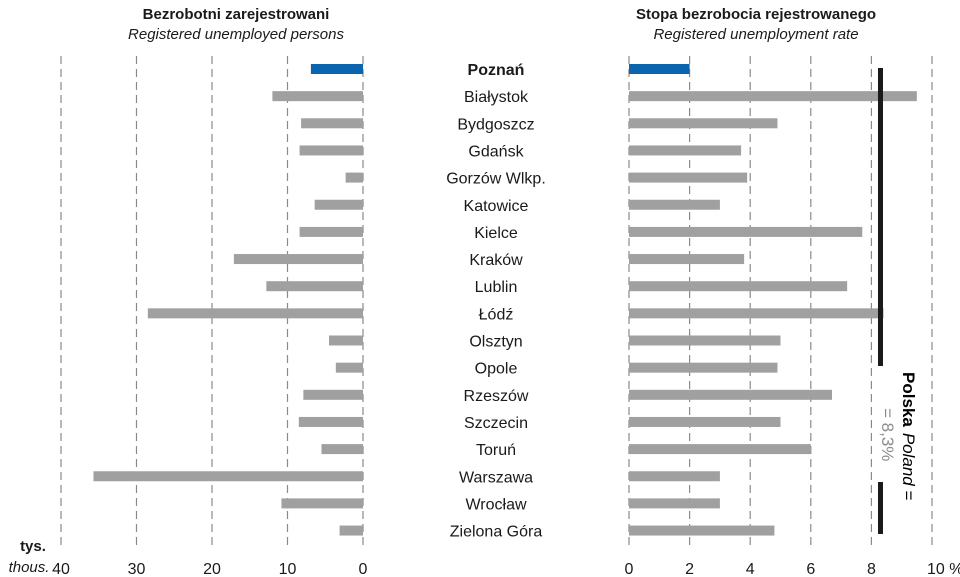  I want to click on left-chart-title: Bezrobotni zarejestrowani, so click(236, 14).